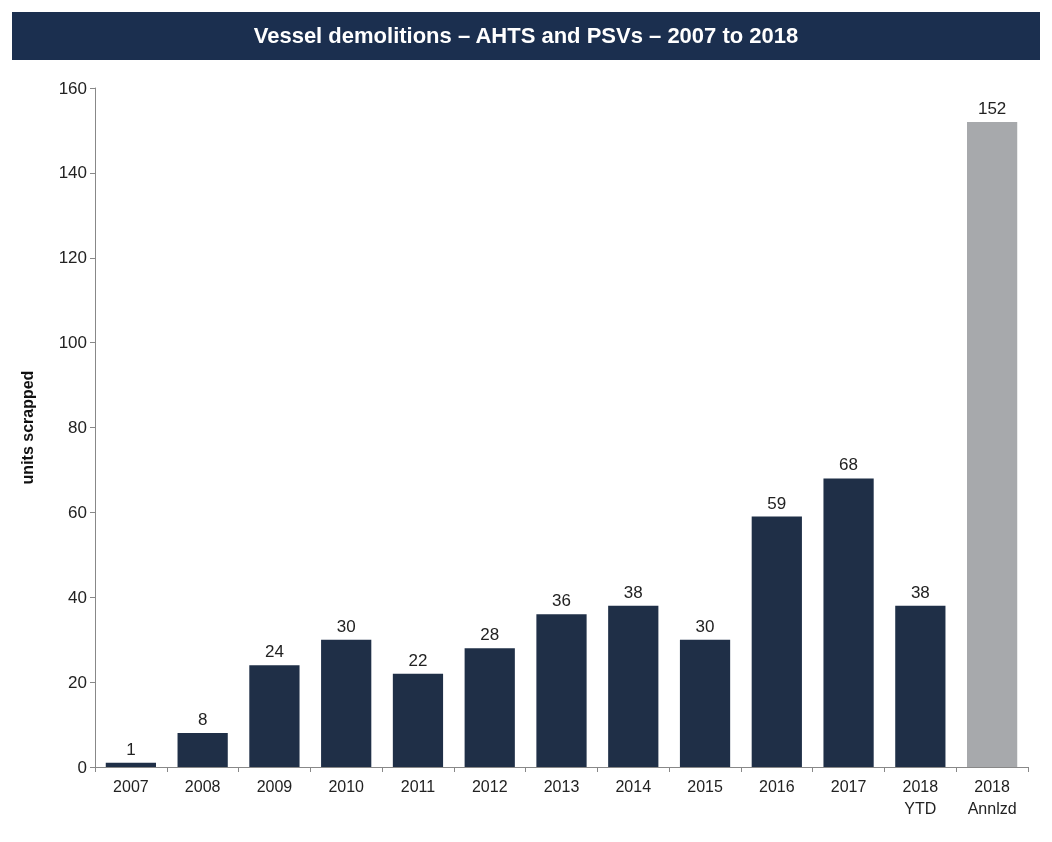 The width and height of the screenshot is (1052, 842). Describe the element at coordinates (72, 258) in the screenshot. I see `y-tick-label: 120` at that location.